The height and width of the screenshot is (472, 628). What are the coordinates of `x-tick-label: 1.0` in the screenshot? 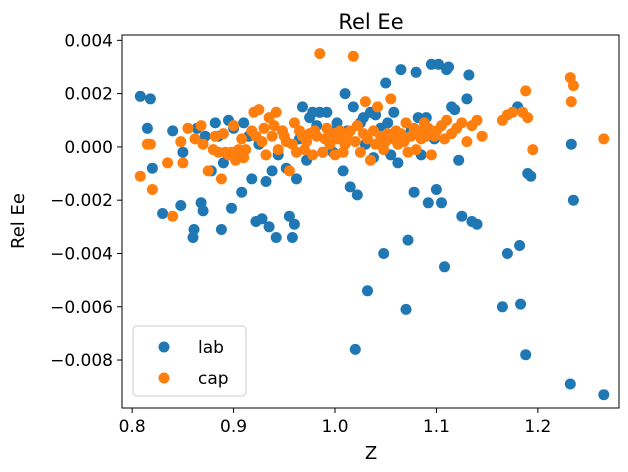 It's located at (334, 427).